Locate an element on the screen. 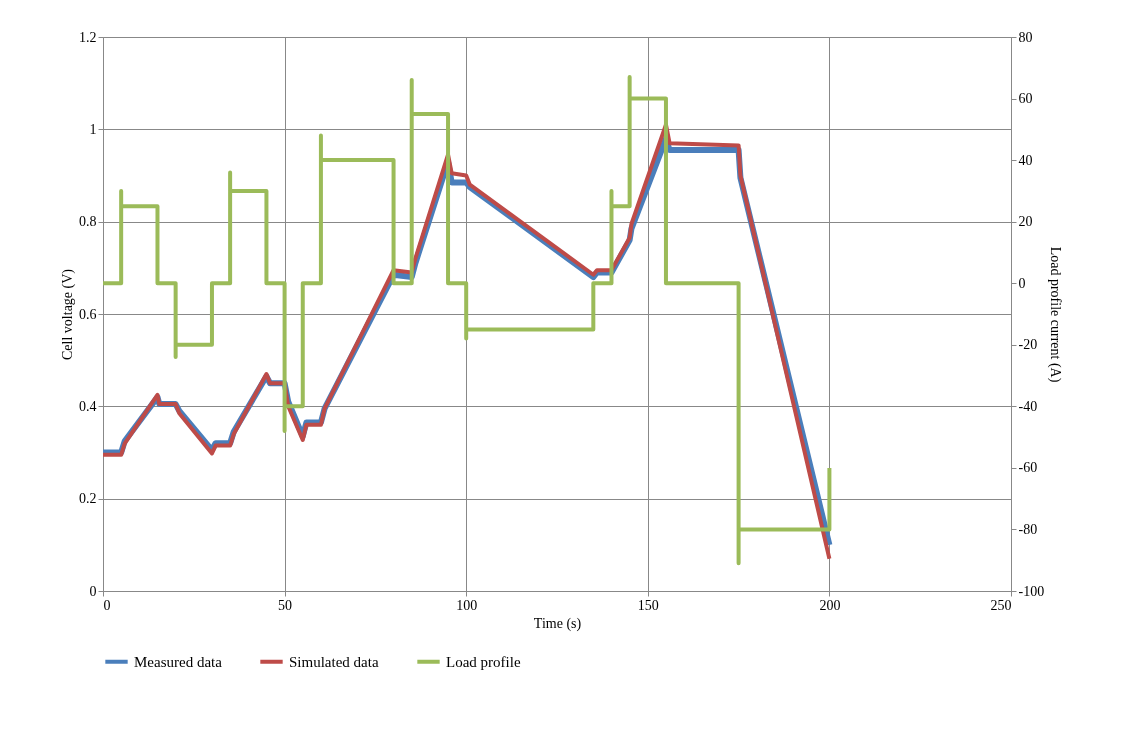 The height and width of the screenshot is (745, 1141). legend-label: Measured data is located at coordinates (178, 661).